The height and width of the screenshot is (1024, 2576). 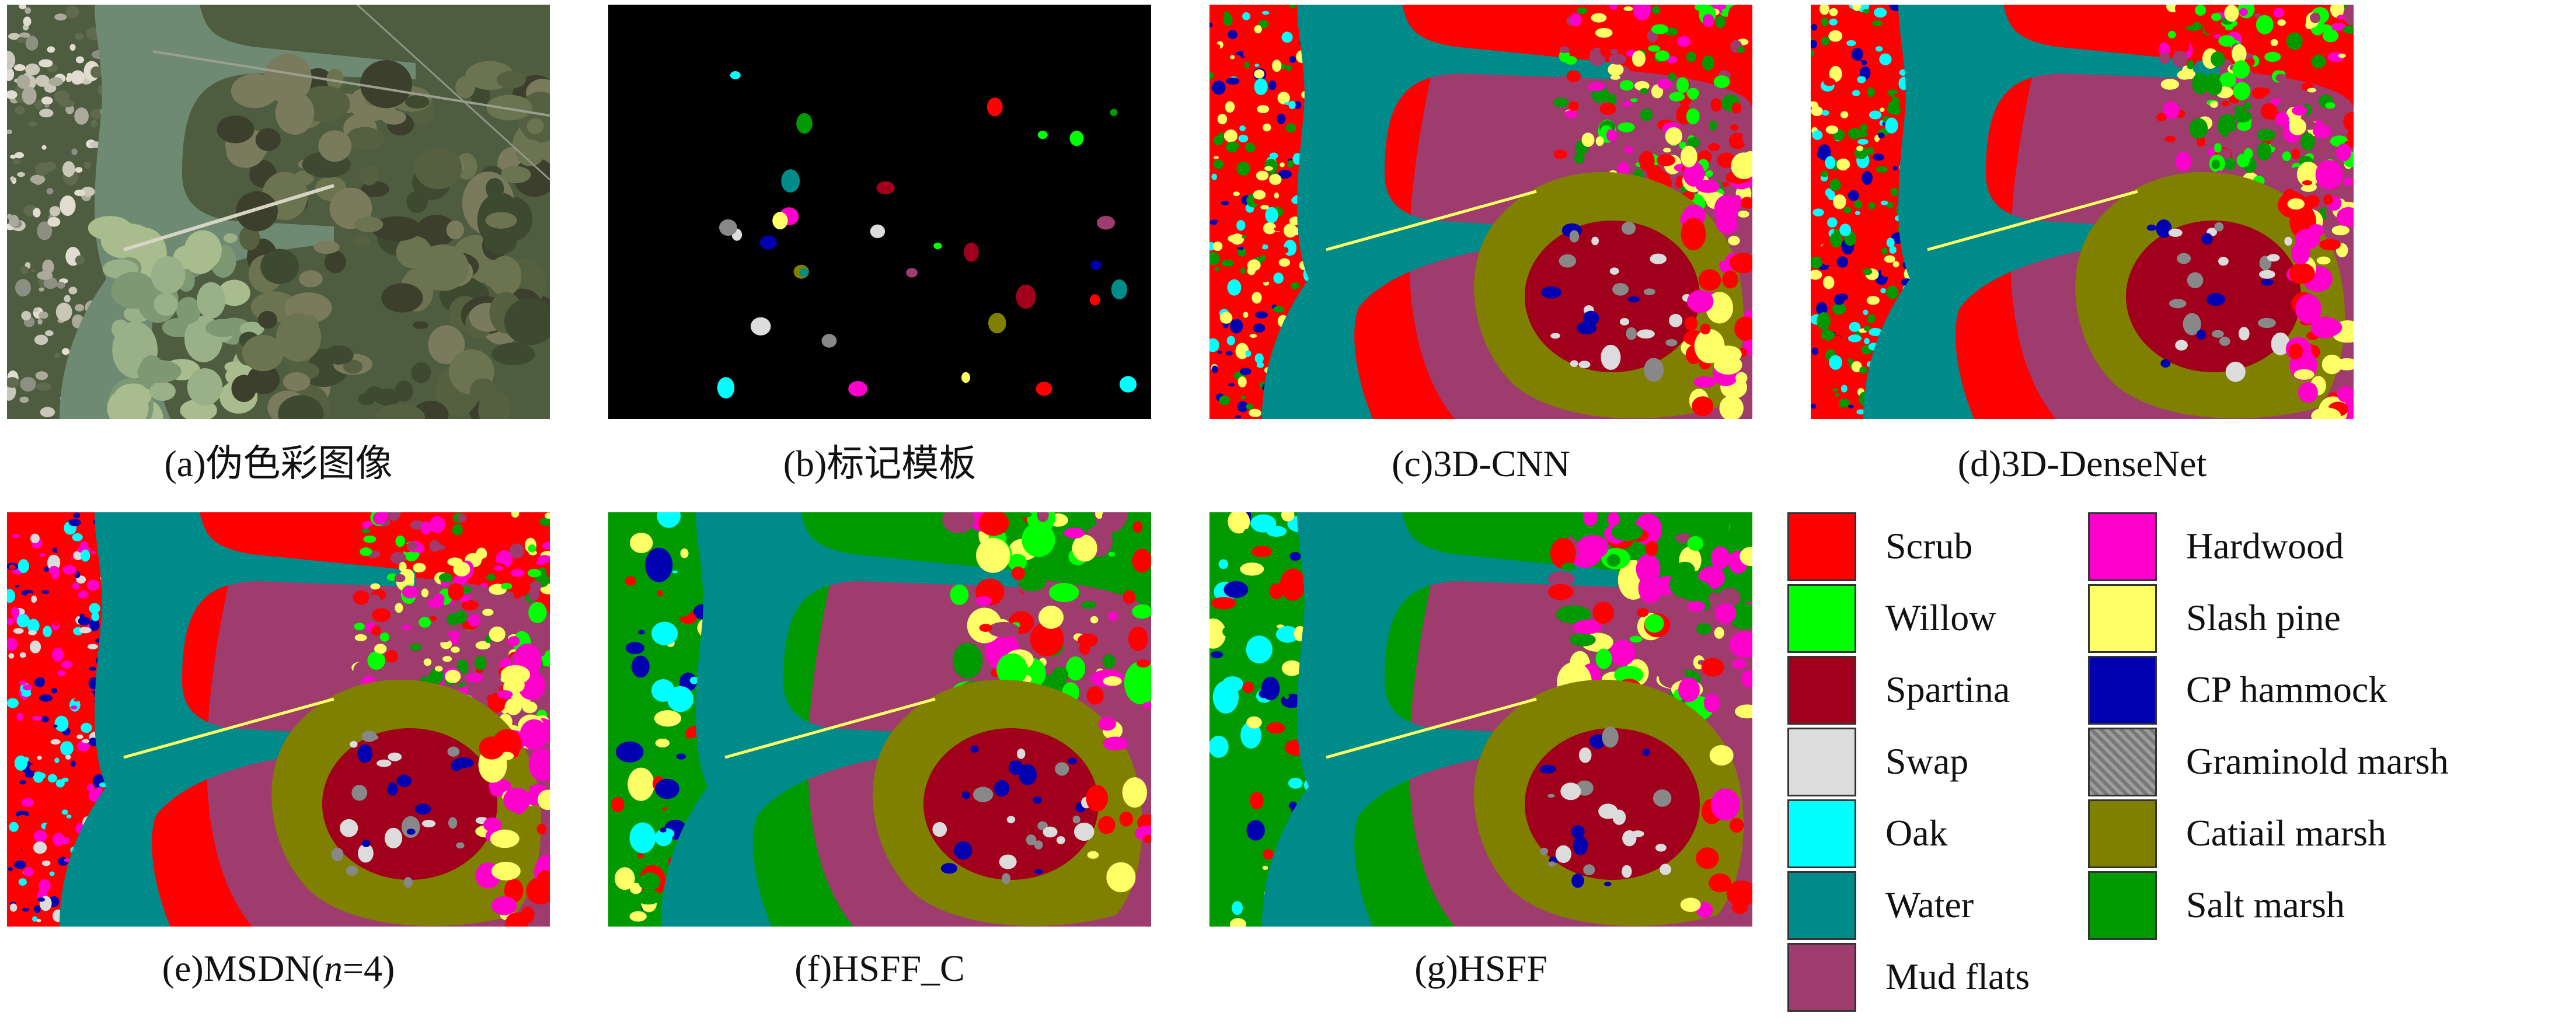 I want to click on legend-label: Swap, so click(x=1927, y=761).